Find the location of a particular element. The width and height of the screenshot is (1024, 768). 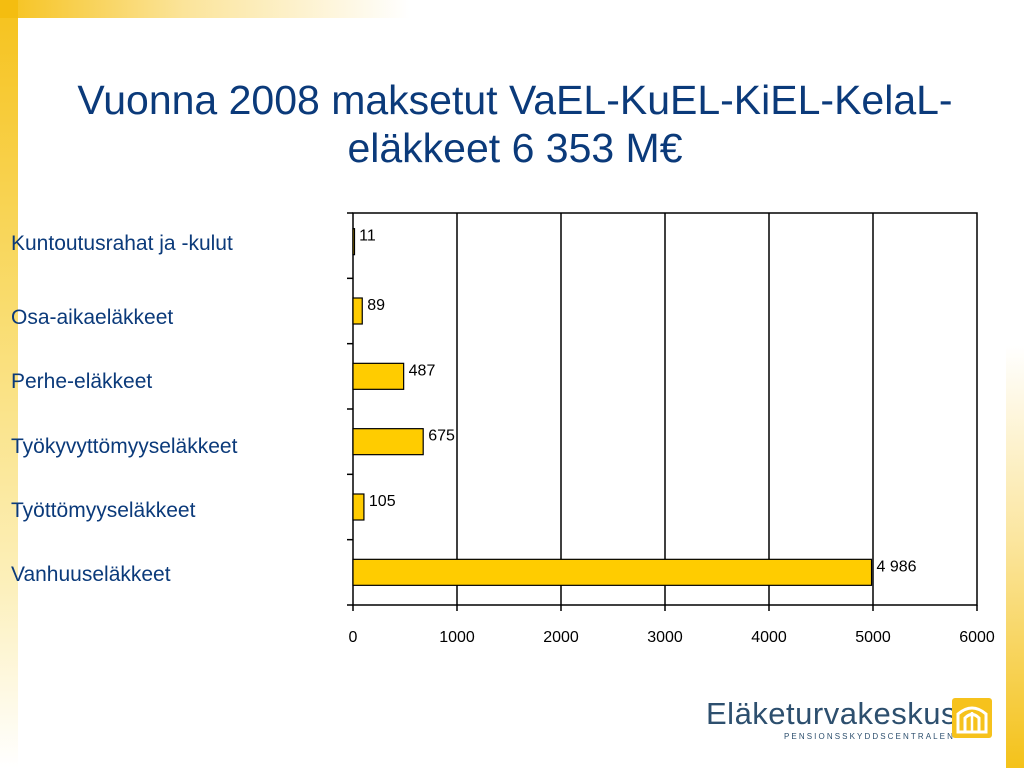

logo: Eläketurvakeskus PENSIONSSKYDDSCENTRALEN is located at coordinates (851, 721).